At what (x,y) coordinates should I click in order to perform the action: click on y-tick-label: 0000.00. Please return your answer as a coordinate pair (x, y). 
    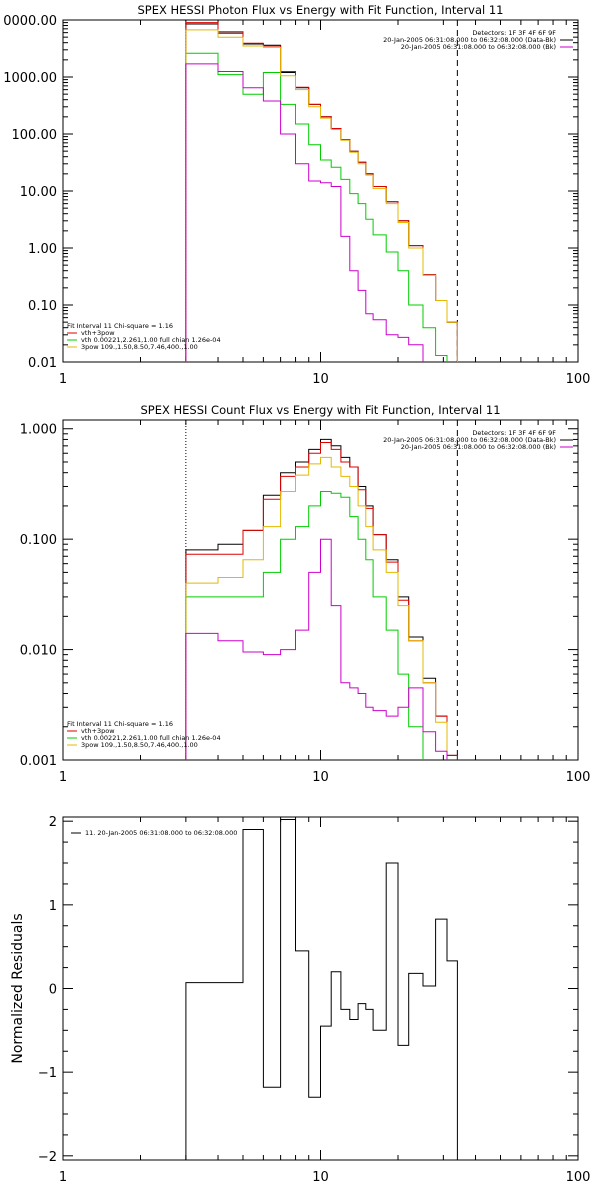
    Looking at the image, I should click on (30, 21).